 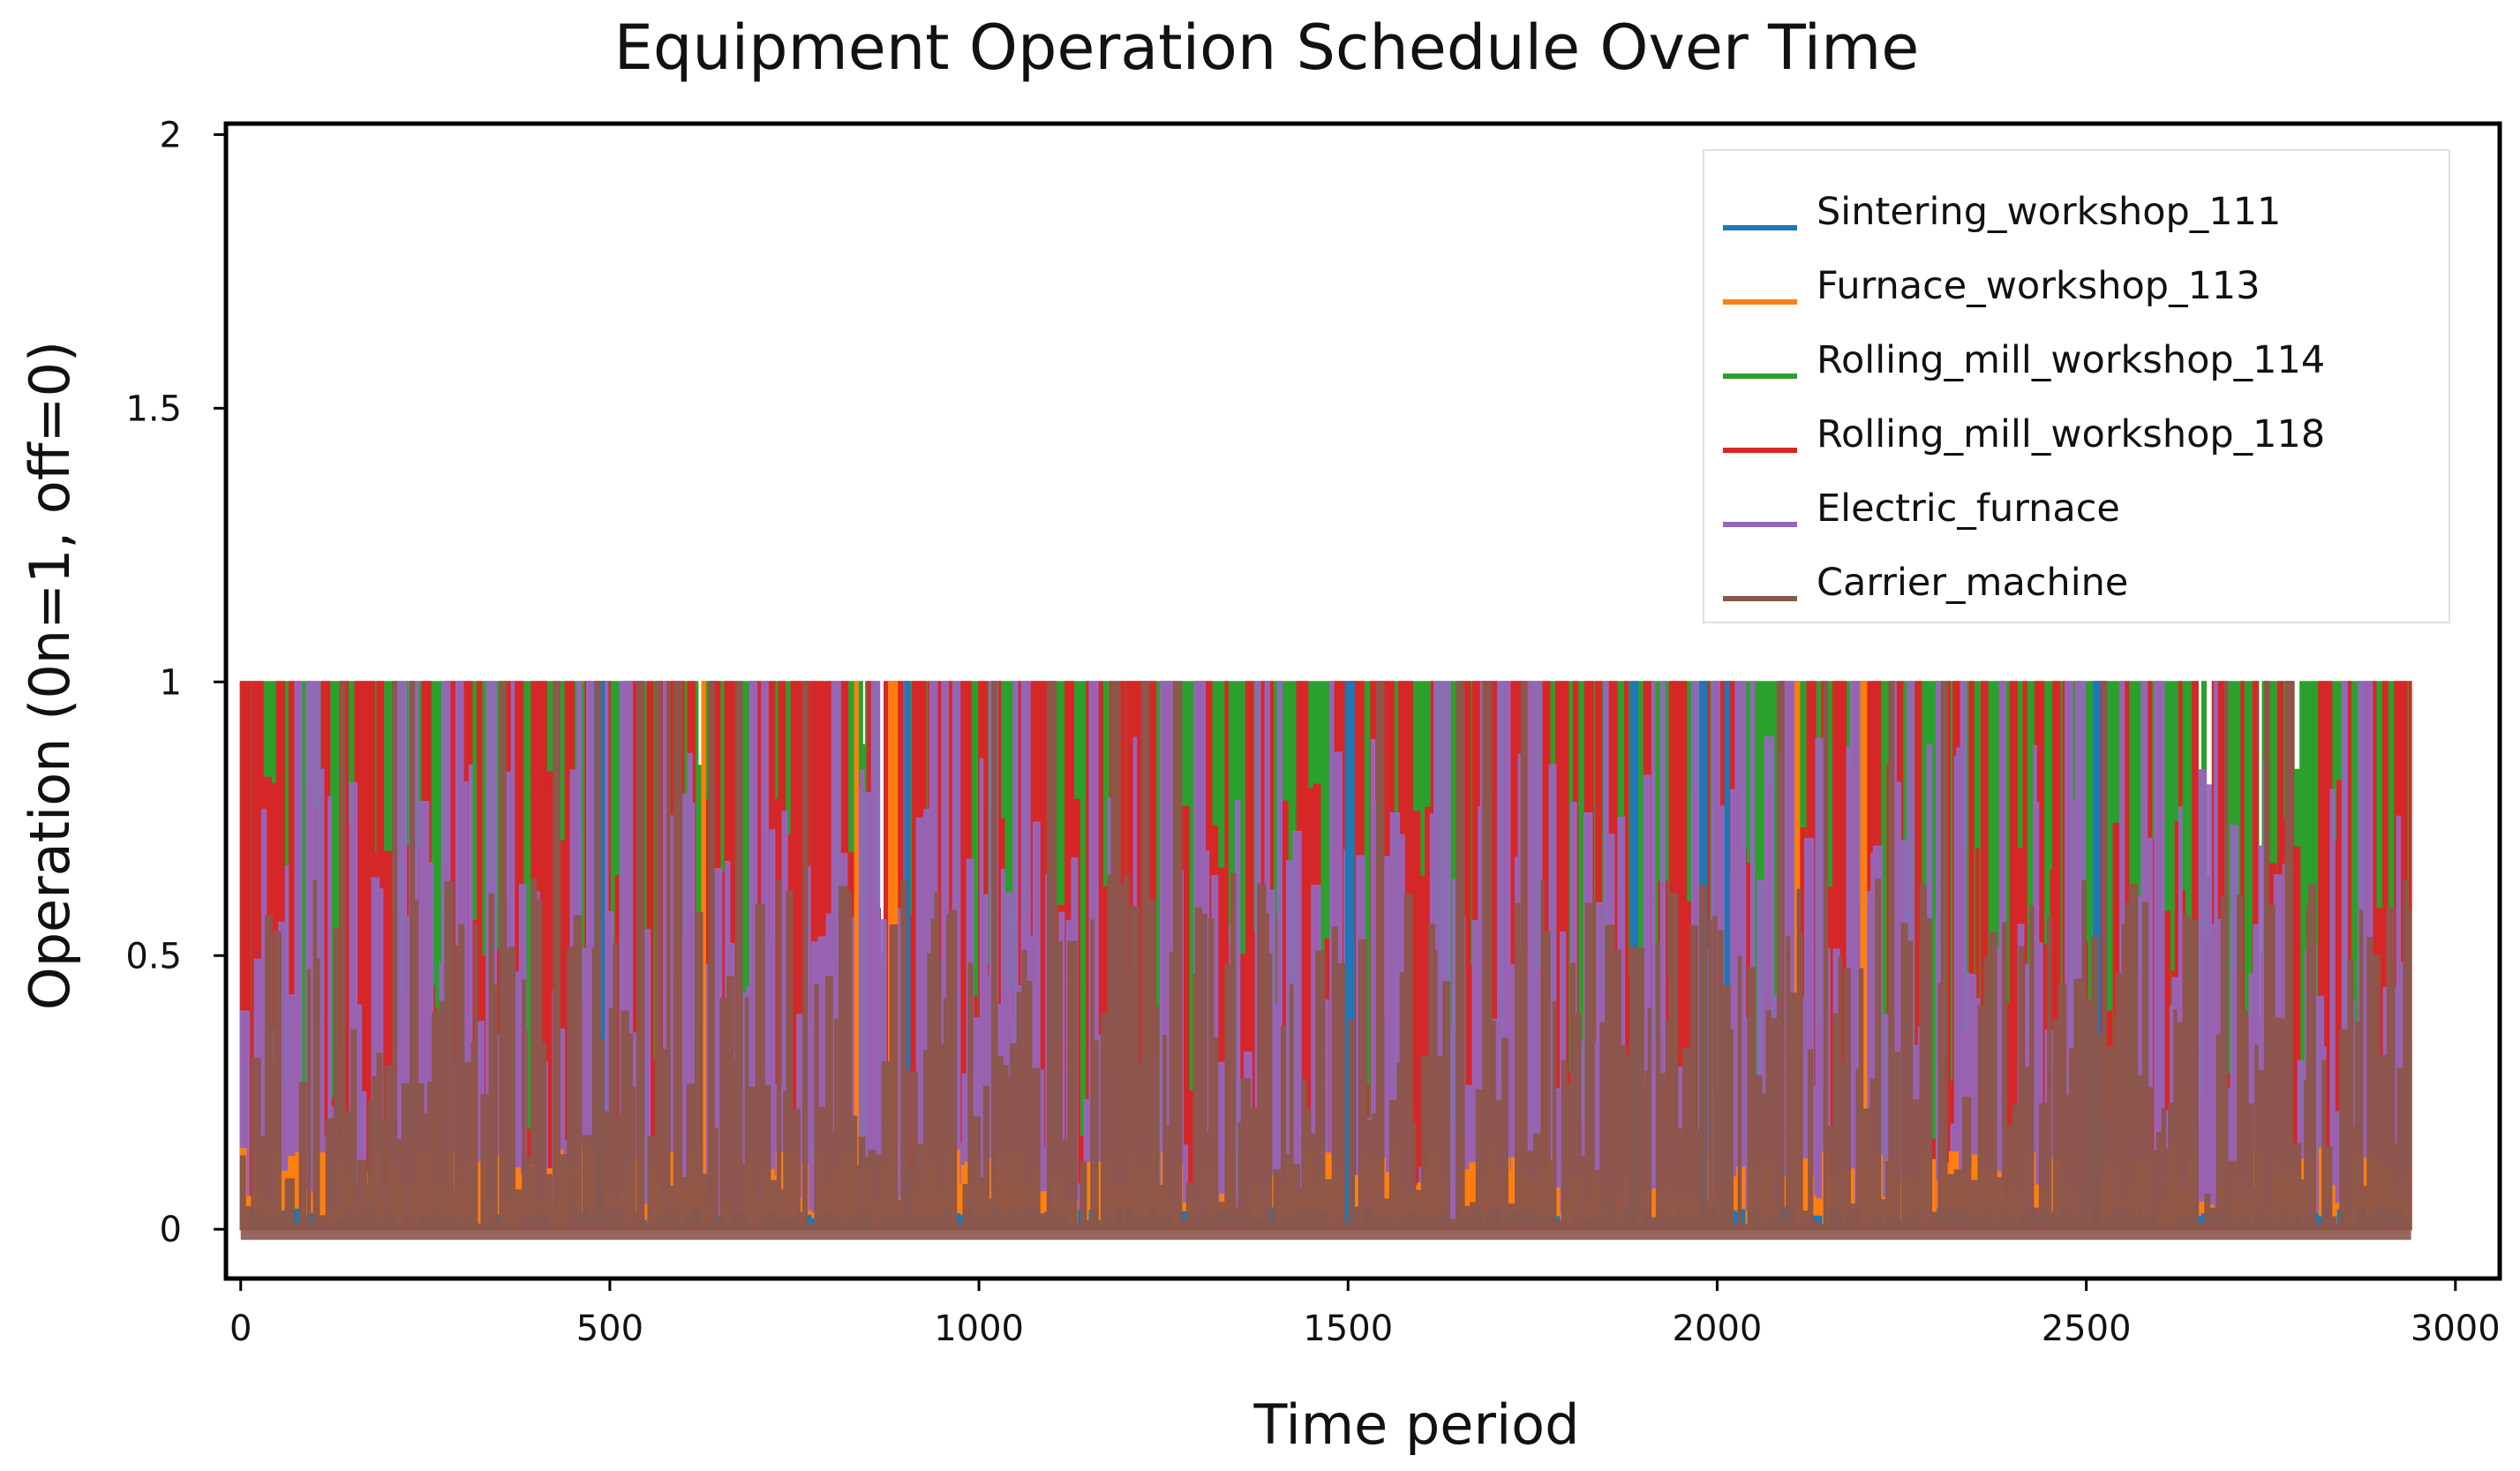 What do you see at coordinates (1416, 1424) in the screenshot?
I see `x-axis-label: Time period` at bounding box center [1416, 1424].